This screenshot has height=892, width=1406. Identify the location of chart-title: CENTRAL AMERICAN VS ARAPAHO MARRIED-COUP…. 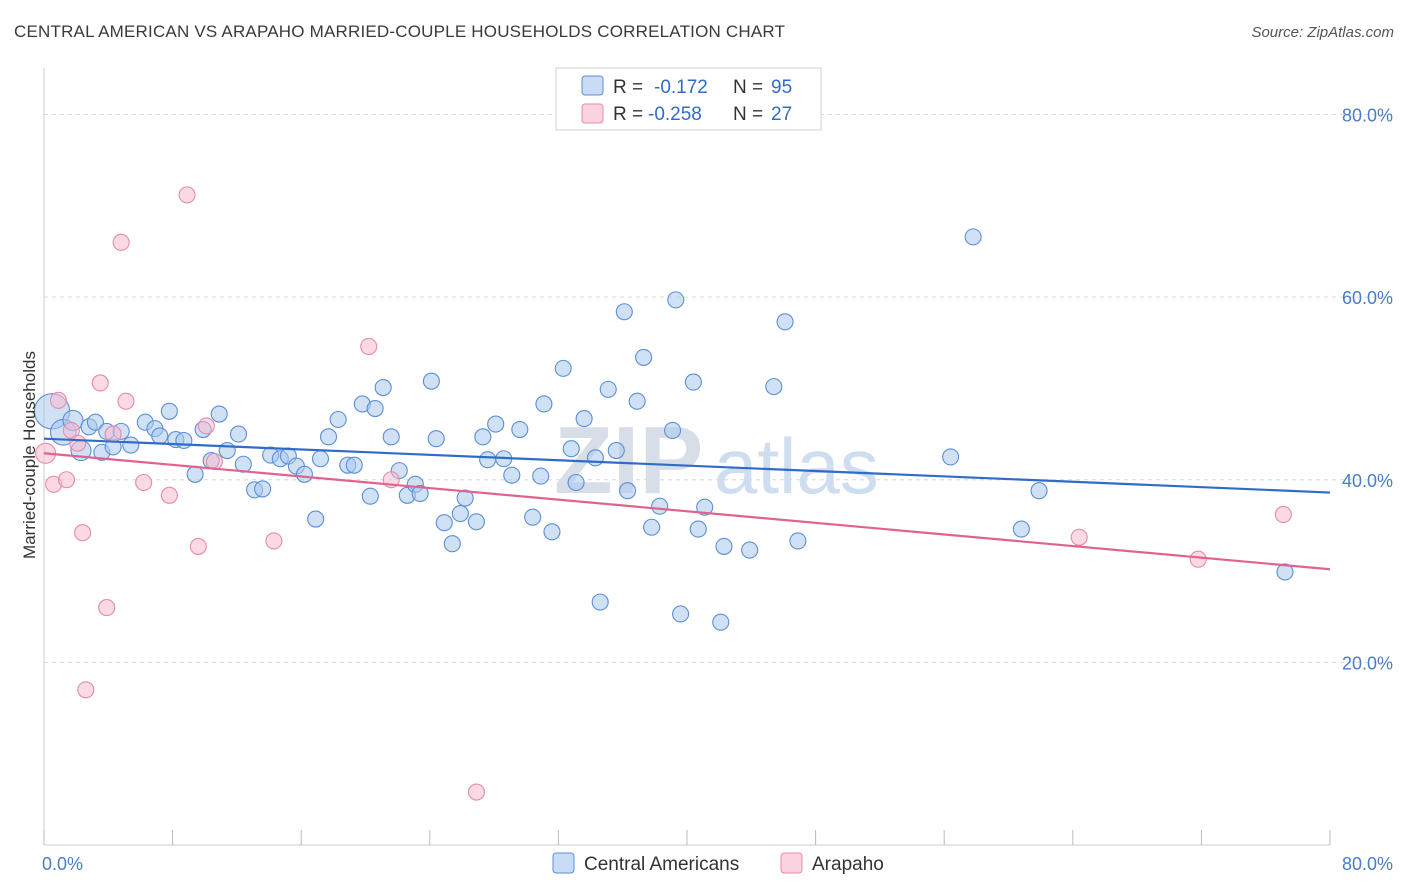
(400, 31).